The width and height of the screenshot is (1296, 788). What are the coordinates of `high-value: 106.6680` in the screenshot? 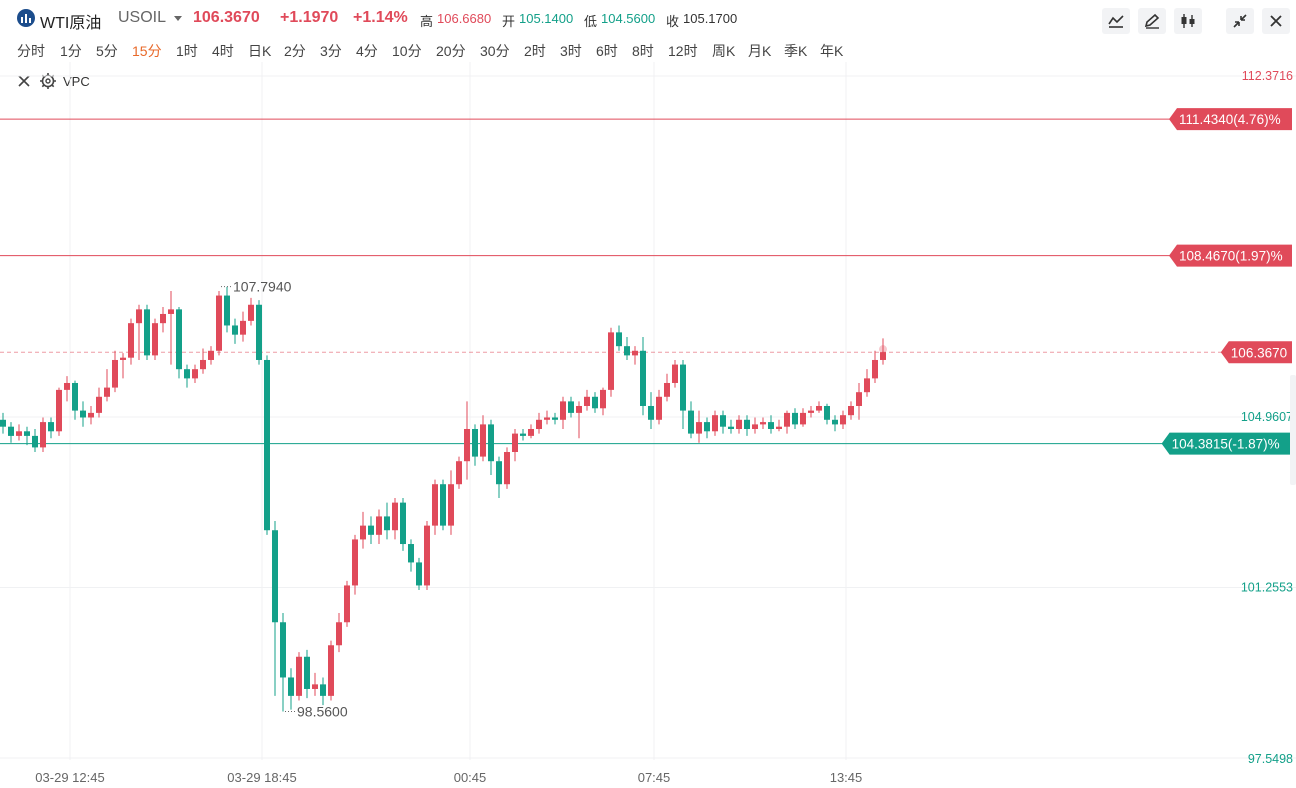 It's located at (464, 18).